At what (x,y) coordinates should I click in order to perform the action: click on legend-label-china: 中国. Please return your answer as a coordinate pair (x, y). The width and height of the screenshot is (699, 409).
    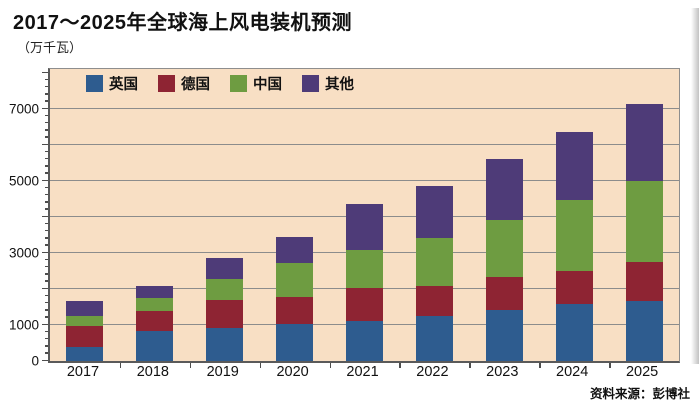
    Looking at the image, I should click on (267, 84).